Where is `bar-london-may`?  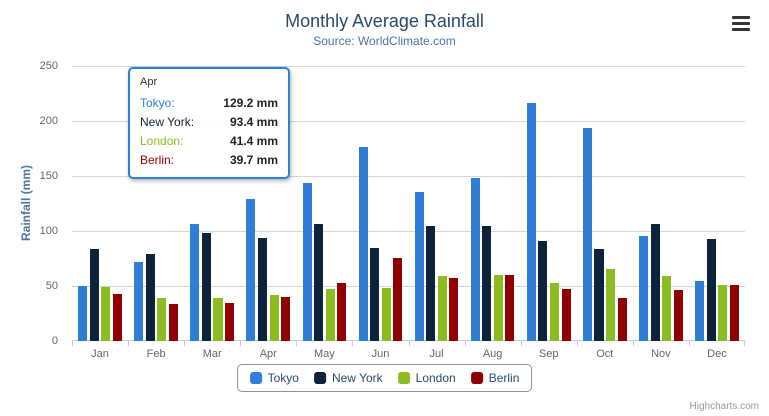 bar-london-may is located at coordinates (330, 315).